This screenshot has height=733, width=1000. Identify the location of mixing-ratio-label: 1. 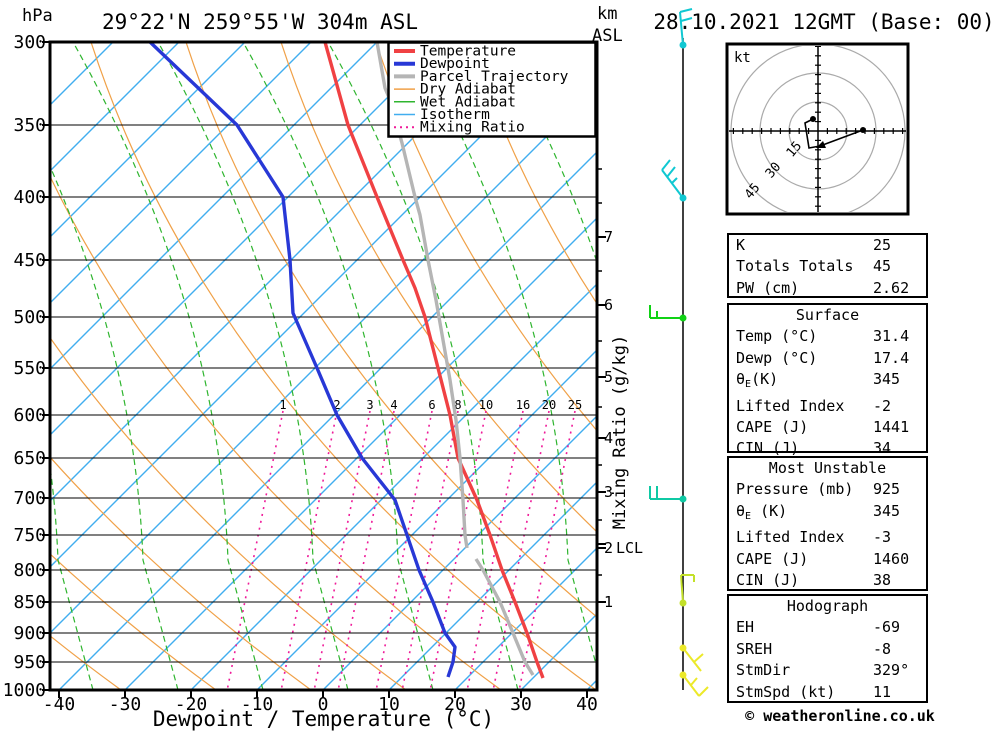
(282, 405).